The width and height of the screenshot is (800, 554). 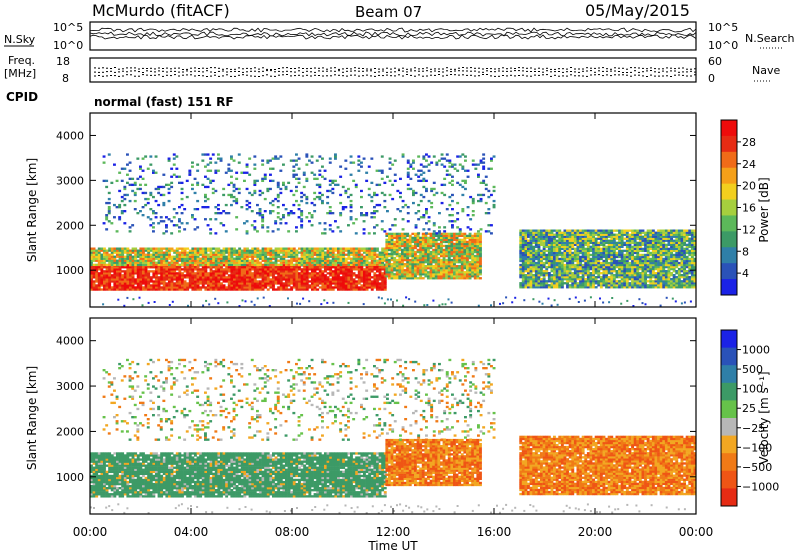 What do you see at coordinates (393, 70) in the screenshot?
I see `freq-panel` at bounding box center [393, 70].